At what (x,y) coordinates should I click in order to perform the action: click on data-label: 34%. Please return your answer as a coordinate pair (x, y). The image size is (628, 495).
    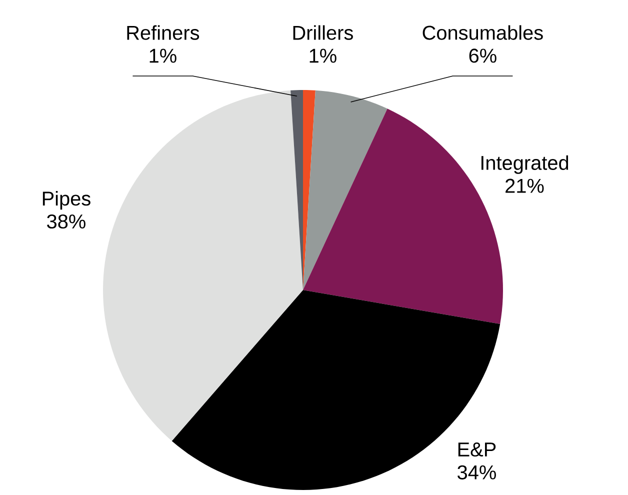
    Looking at the image, I should click on (477, 472).